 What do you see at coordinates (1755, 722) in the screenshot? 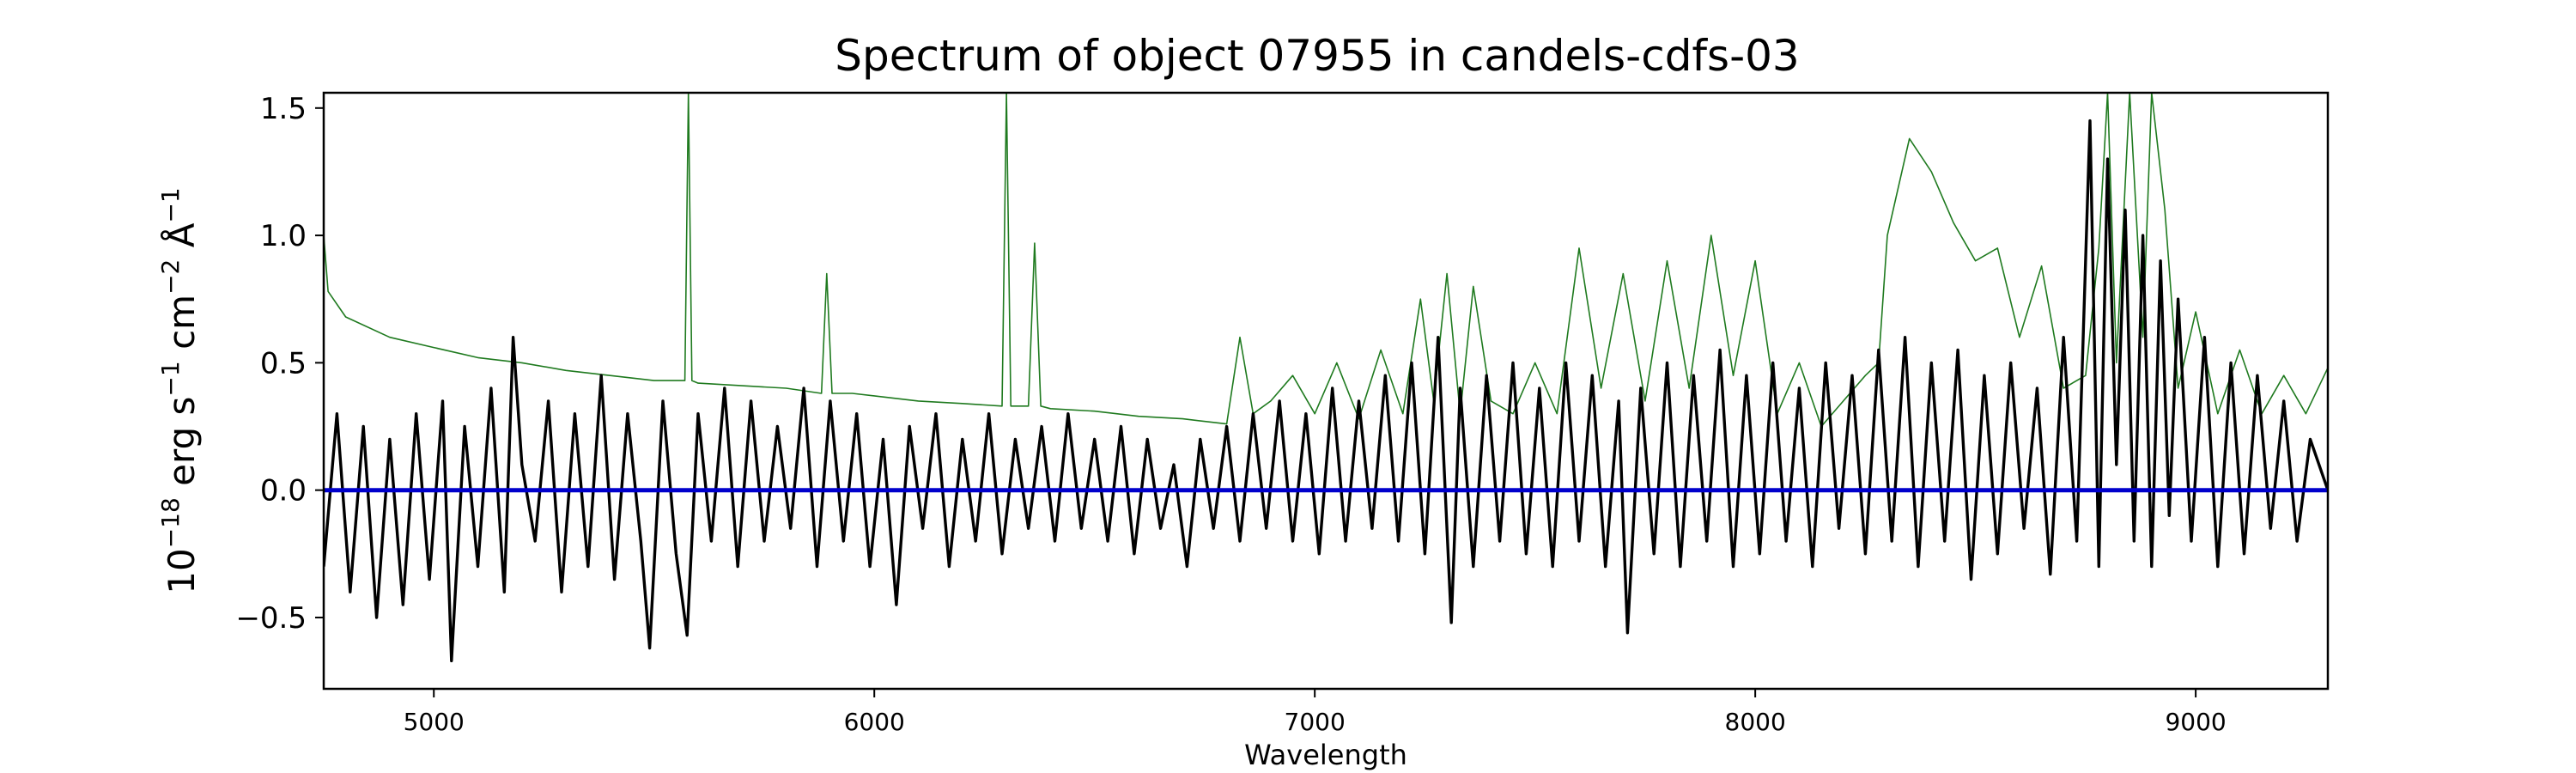
I see `x-tick-label: 8000` at bounding box center [1755, 722].